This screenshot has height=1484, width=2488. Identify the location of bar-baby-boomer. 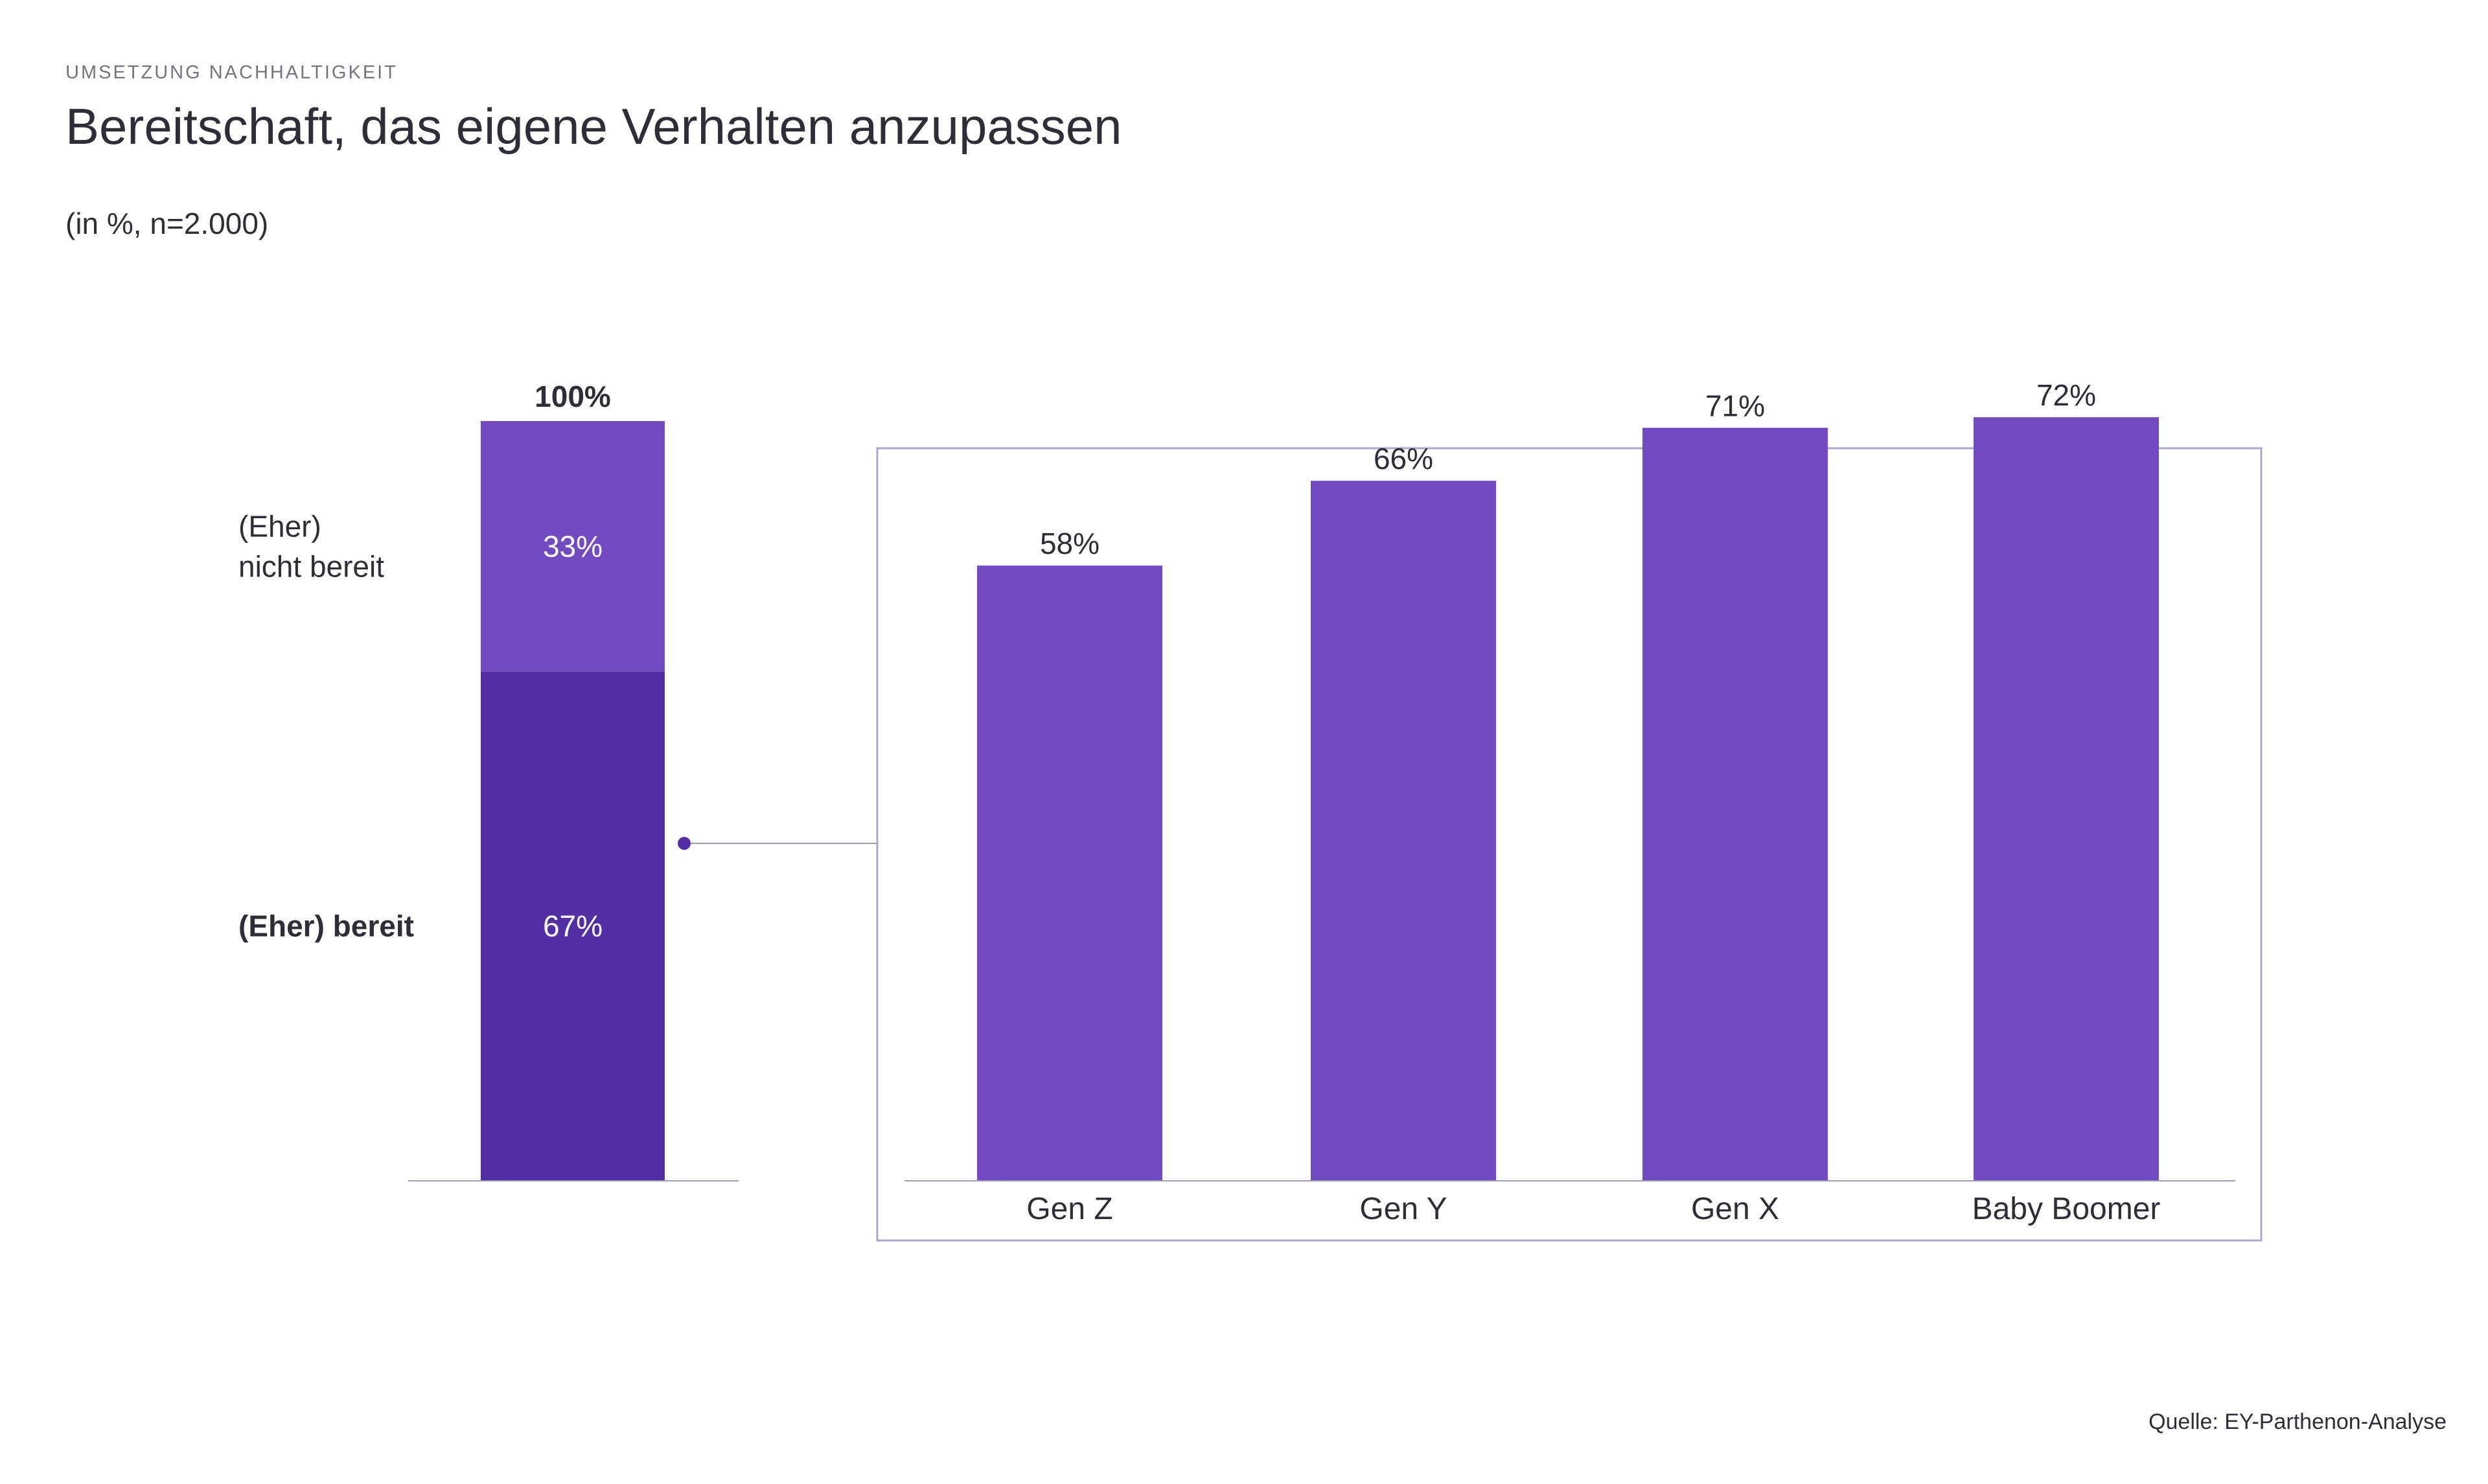
(2066, 798).